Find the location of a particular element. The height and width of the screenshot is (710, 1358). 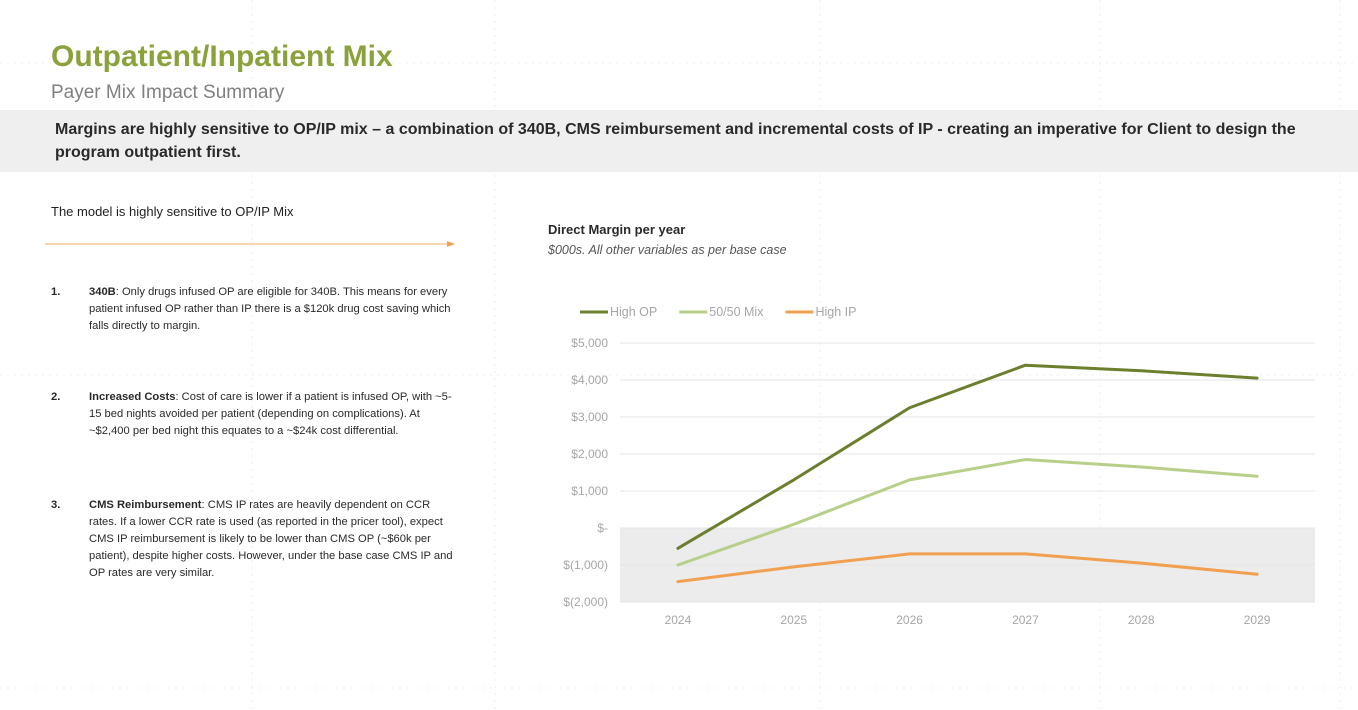

legend-label: 50/50 Mix is located at coordinates (736, 312).